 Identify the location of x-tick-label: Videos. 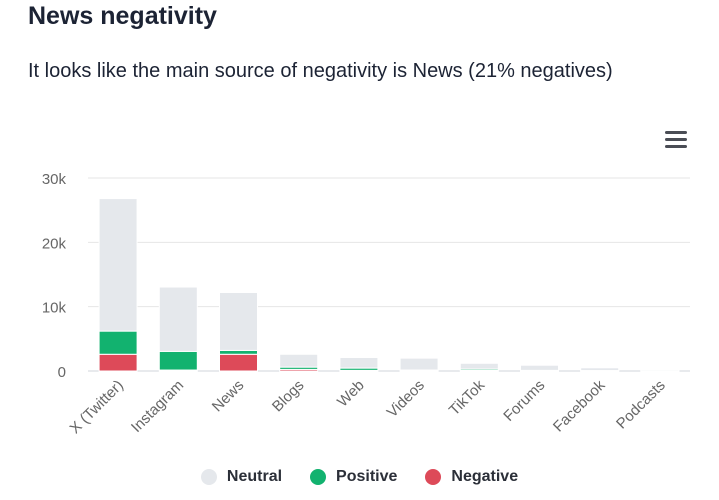
(406, 399).